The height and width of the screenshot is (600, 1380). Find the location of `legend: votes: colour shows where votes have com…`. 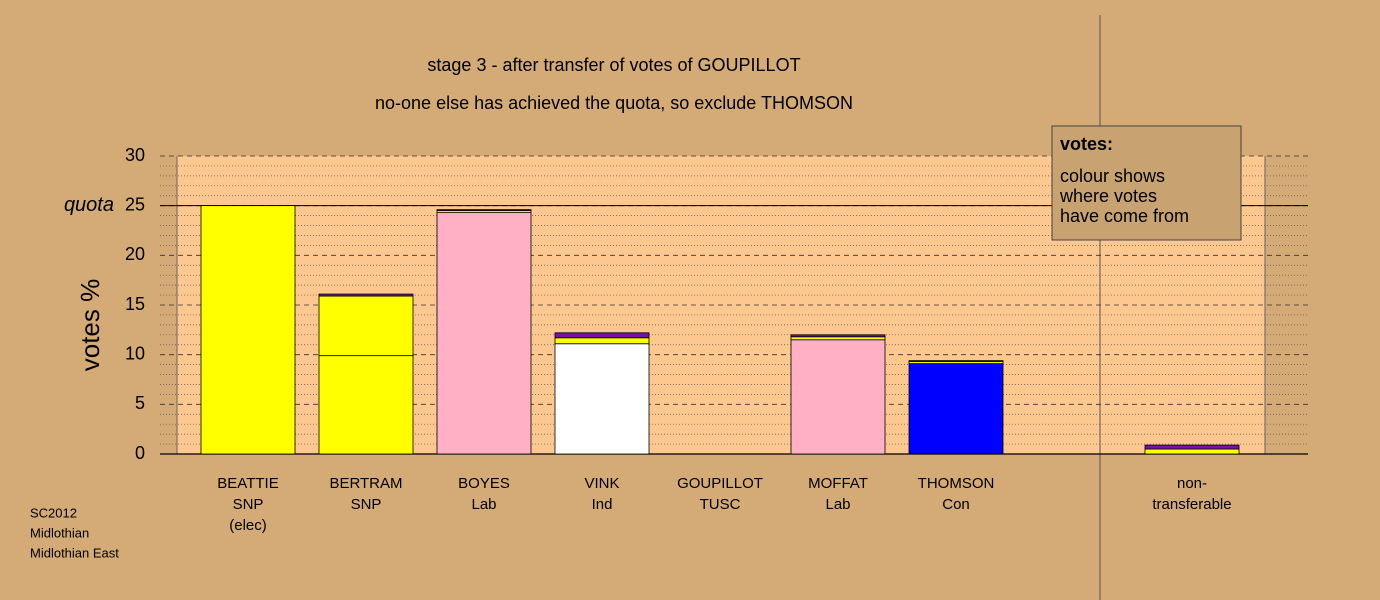

legend: votes: colour shows where votes have com… is located at coordinates (1146, 183).